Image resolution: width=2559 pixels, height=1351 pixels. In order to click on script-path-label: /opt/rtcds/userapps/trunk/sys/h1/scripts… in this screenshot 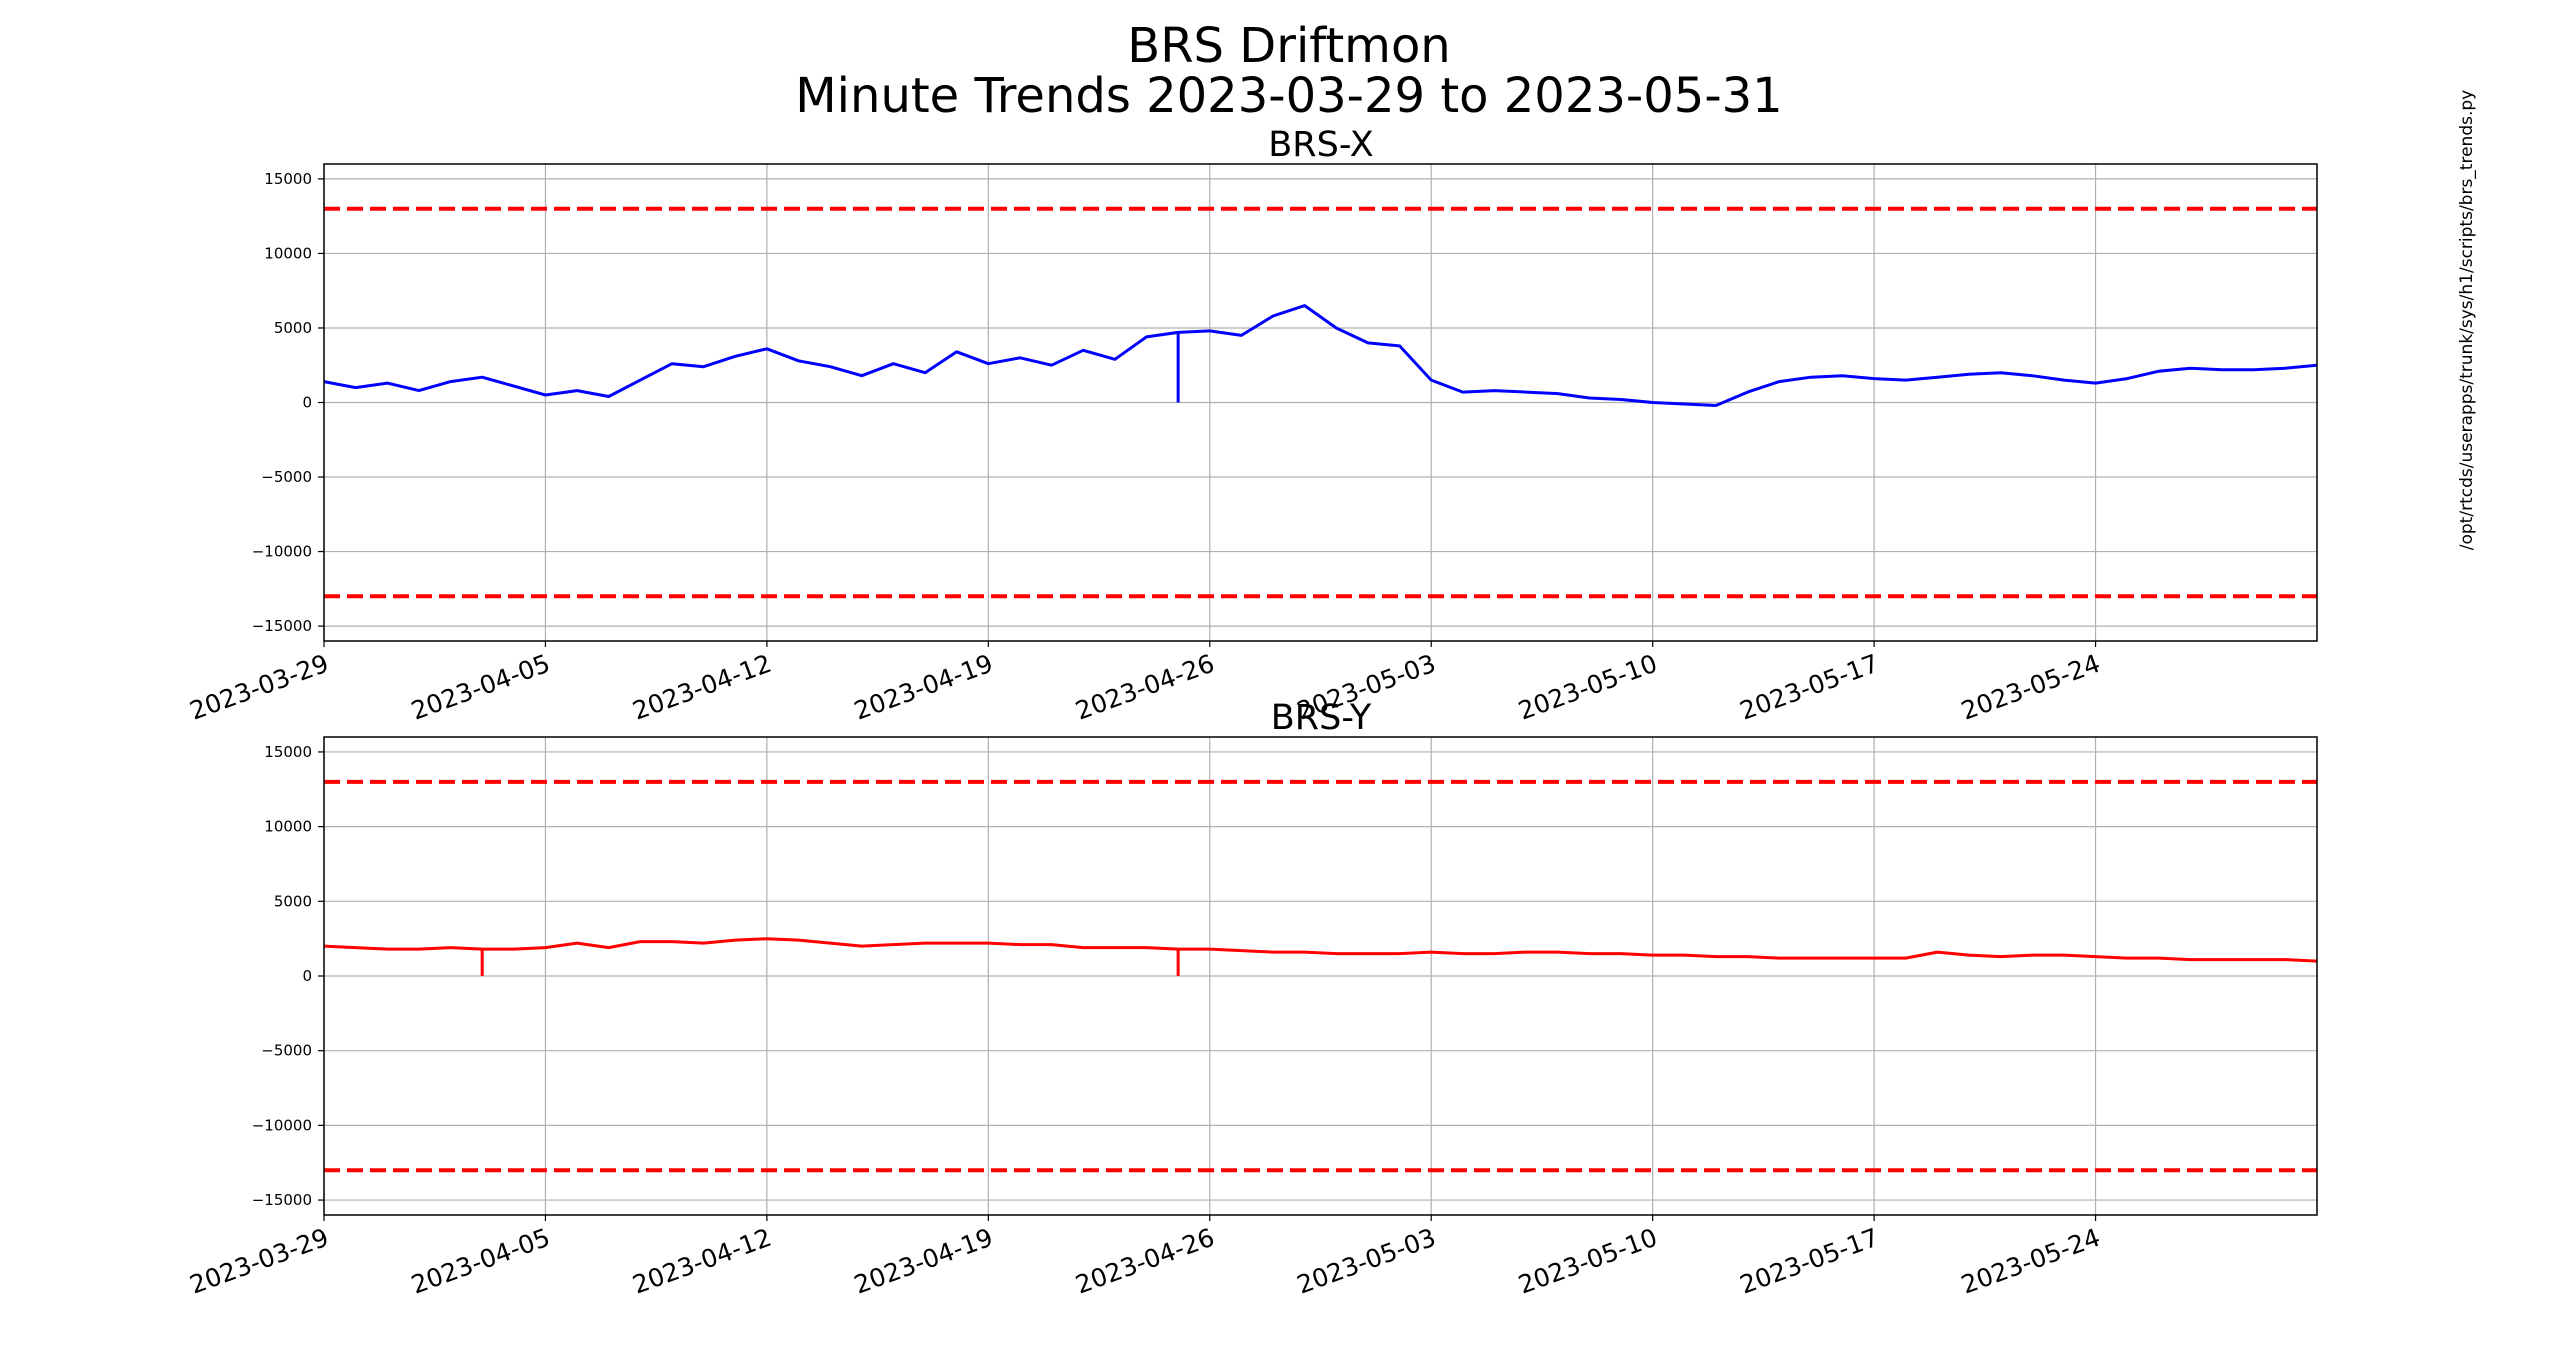, I will do `click(2467, 320)`.